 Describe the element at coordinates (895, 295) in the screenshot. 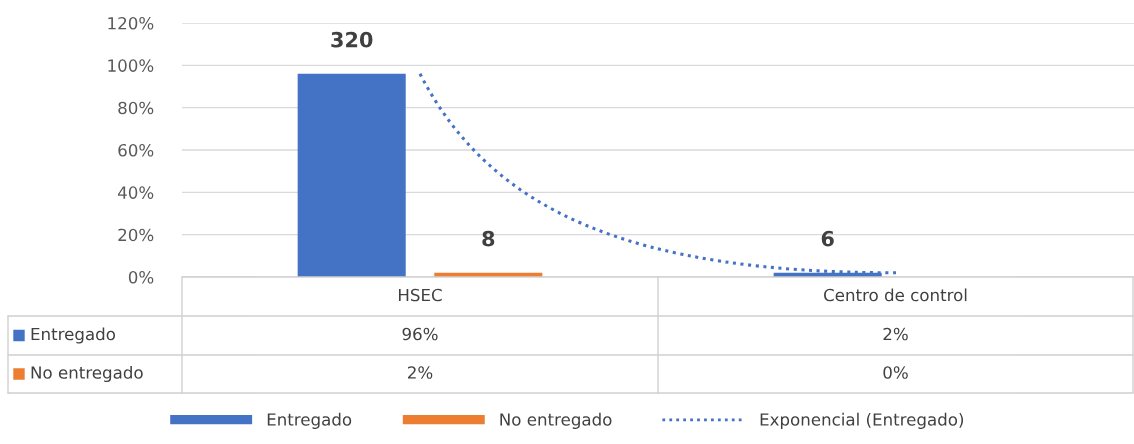

I see `x-tick-label: Centro de control` at that location.